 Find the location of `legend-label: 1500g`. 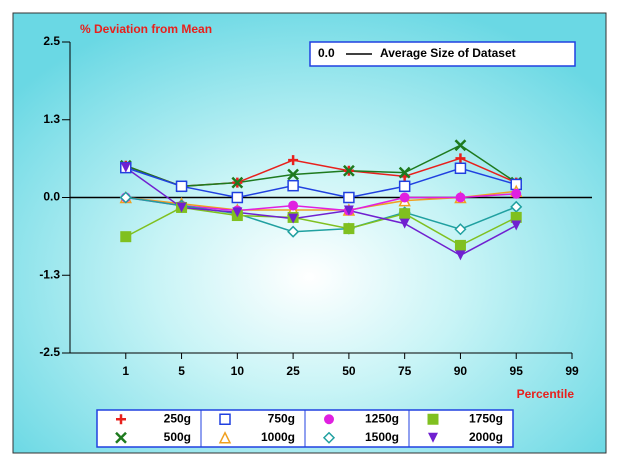

legend-label: 1500g is located at coordinates (382, 437).